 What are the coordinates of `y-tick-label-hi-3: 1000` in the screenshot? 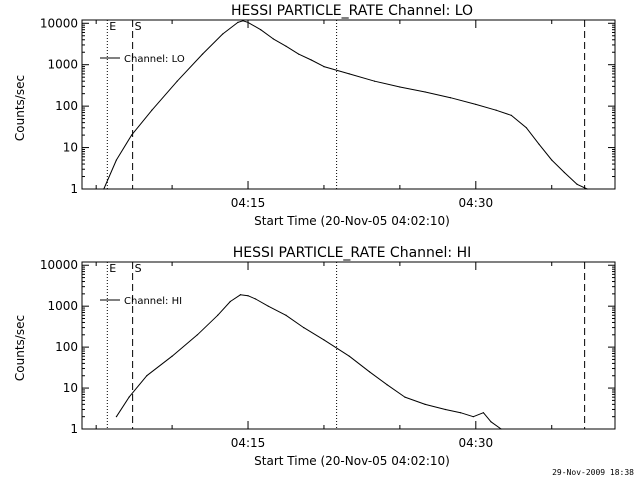 It's located at (62, 306).